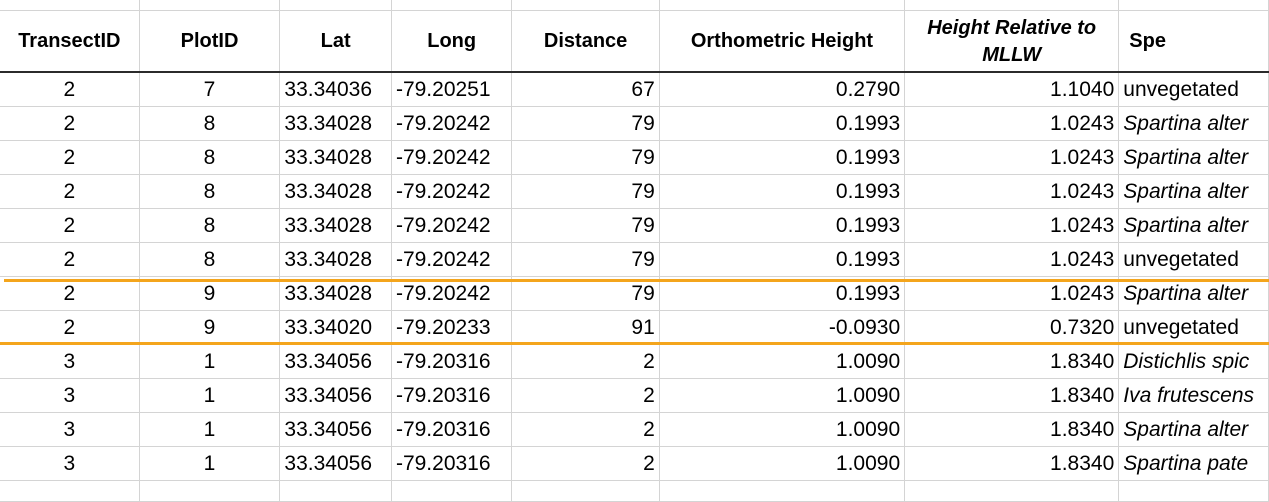 The image size is (1269, 502). Describe the element at coordinates (335, 89) in the screenshot. I see `cell-lat: 33.34036` at that location.